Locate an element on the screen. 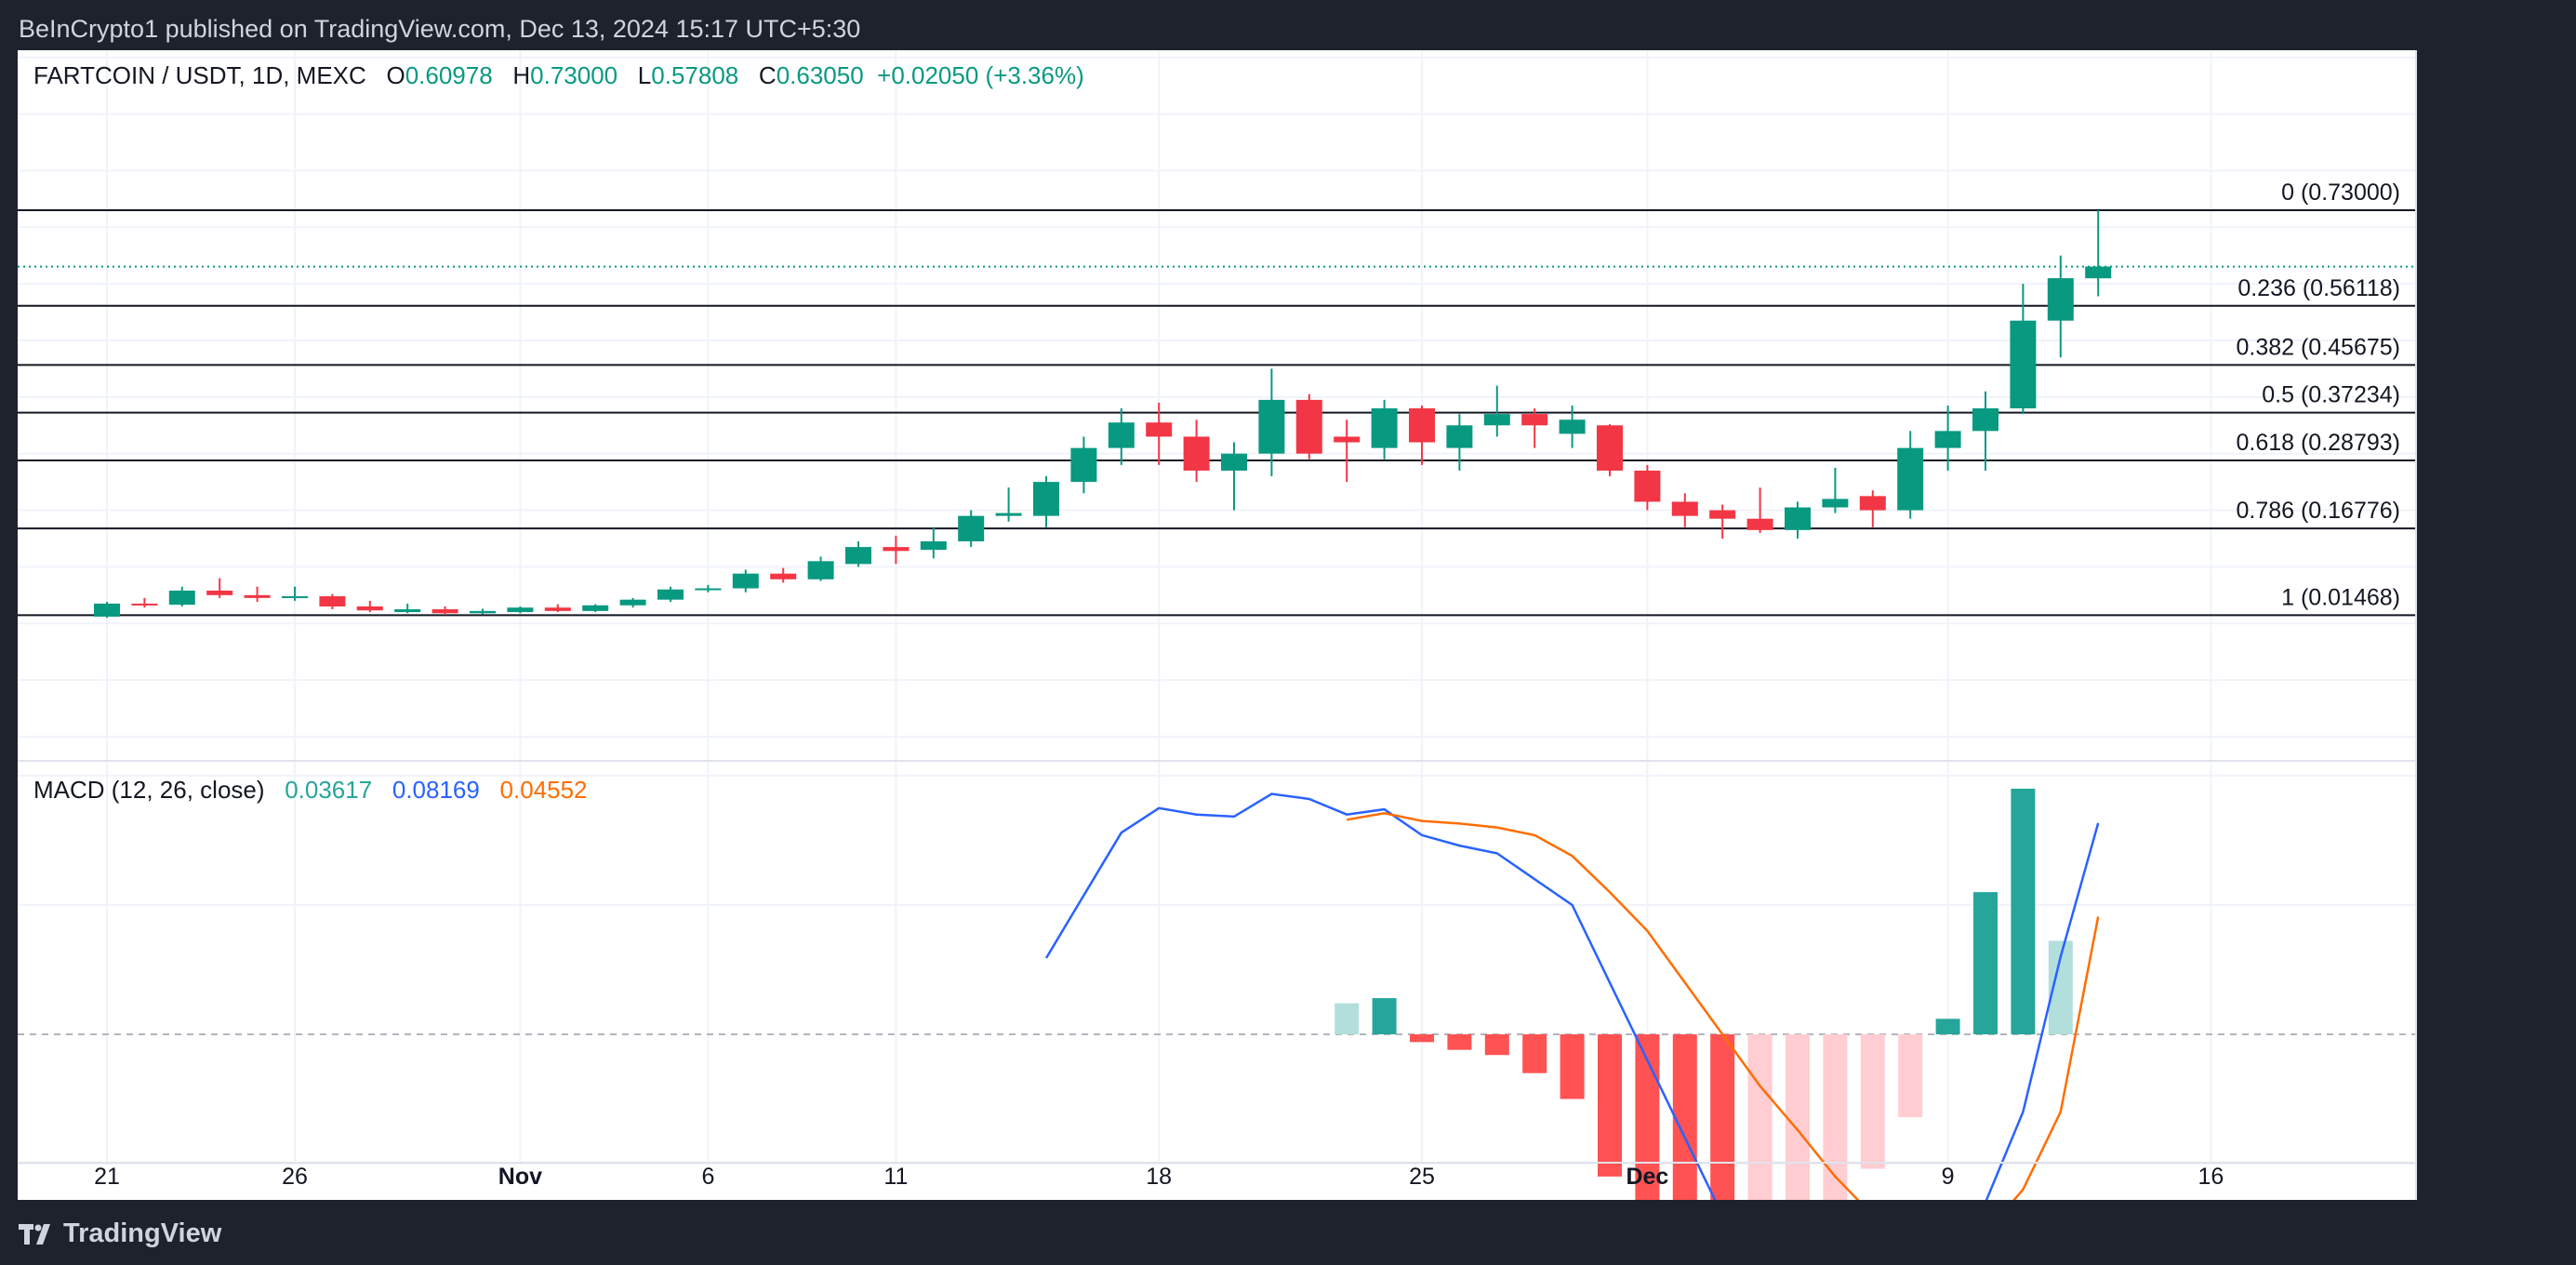 Image resolution: width=2576 pixels, height=1265 pixels. time-tick-label: 26 is located at coordinates (295, 1177).